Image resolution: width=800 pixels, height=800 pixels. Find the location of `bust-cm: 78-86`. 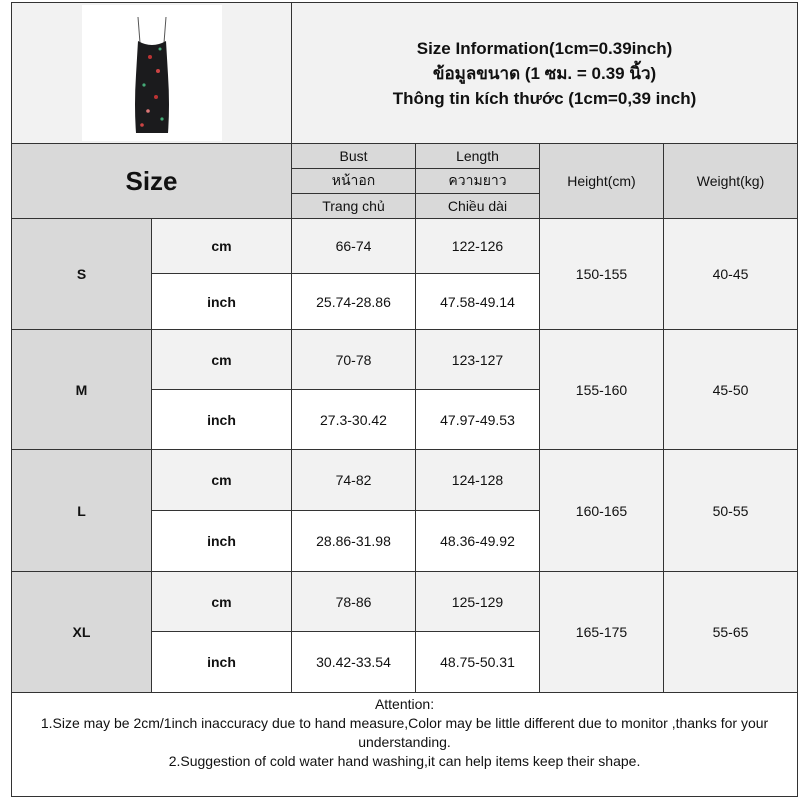

bust-cm: 78-86 is located at coordinates (353, 601).